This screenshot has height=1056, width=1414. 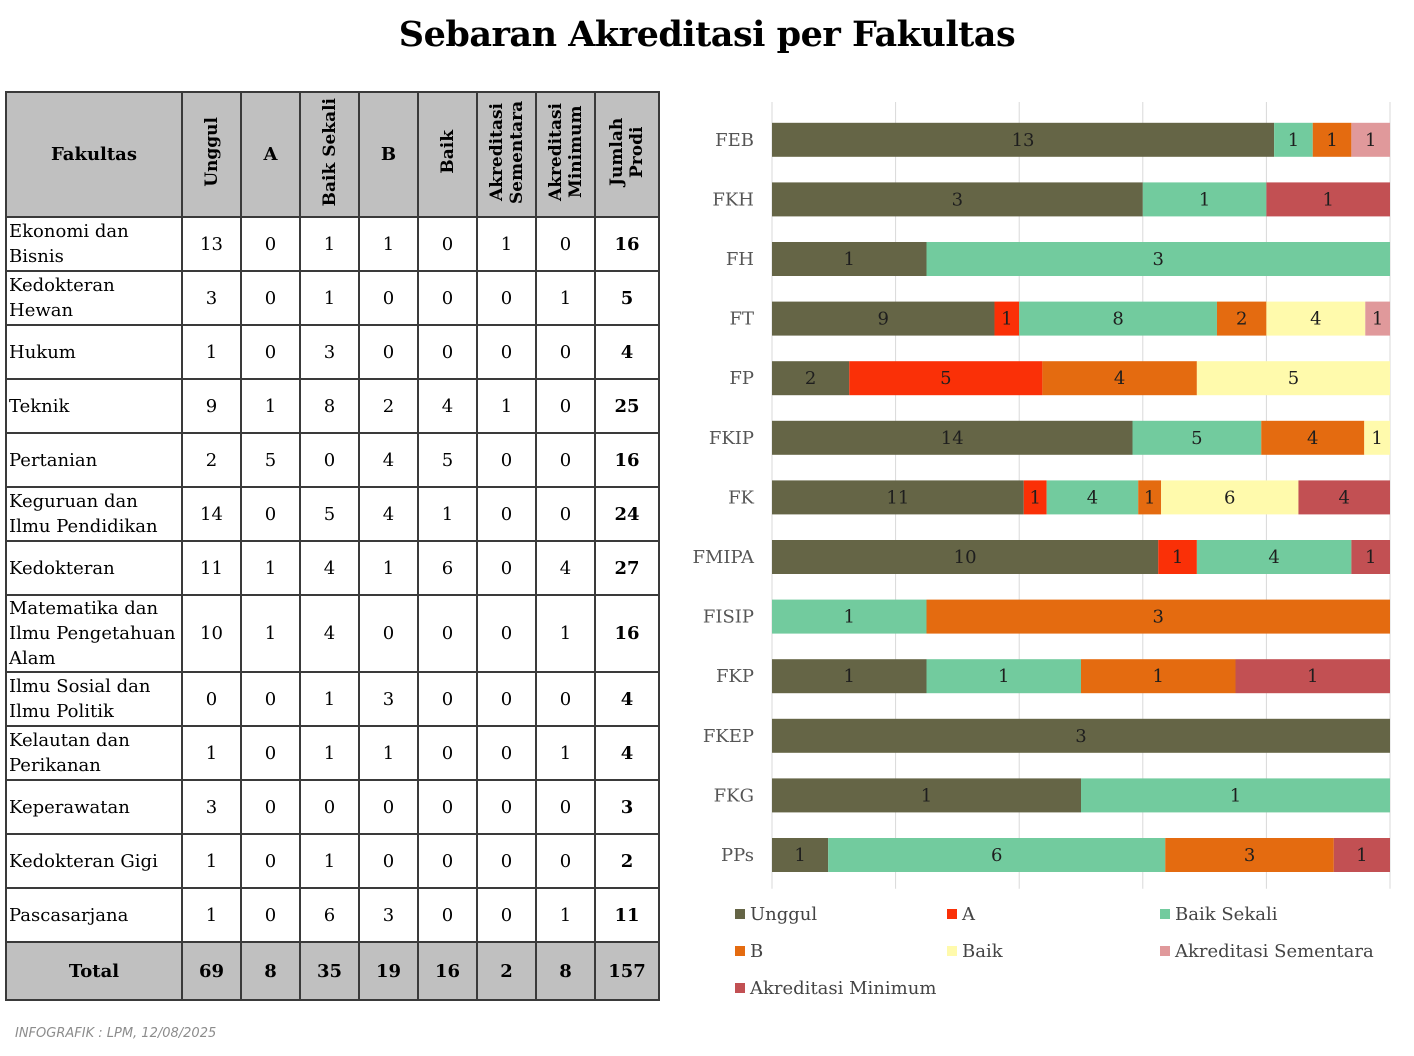 I want to click on table-row: Kedokteran Hewan 3 0 1 0 0 0 1 5, so click(x=332, y=298).